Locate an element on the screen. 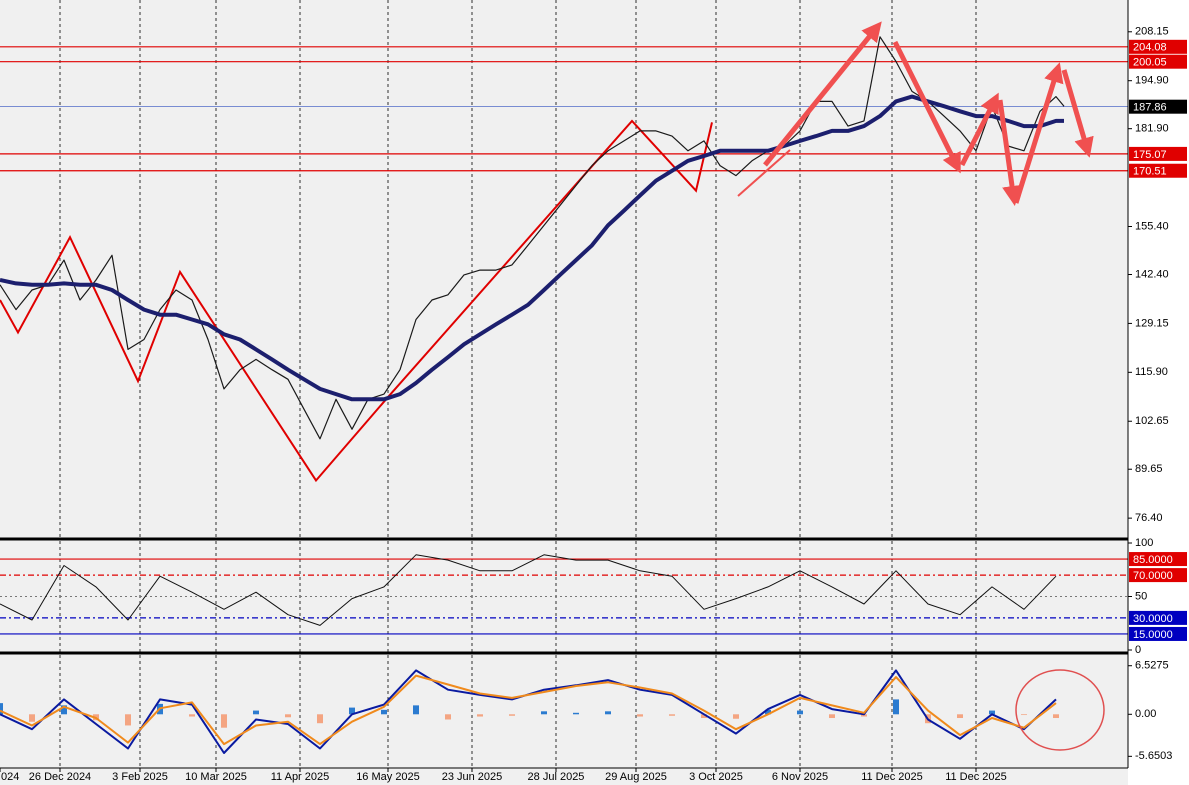 This screenshot has height=785, width=1189. y-tick-label: 181.90 is located at coordinates (1152, 129).